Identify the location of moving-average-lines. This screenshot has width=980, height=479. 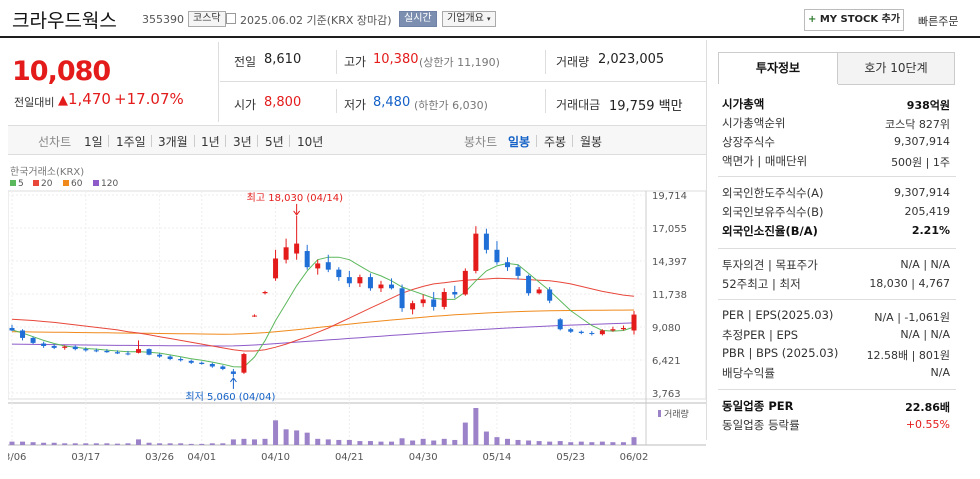
(323, 312).